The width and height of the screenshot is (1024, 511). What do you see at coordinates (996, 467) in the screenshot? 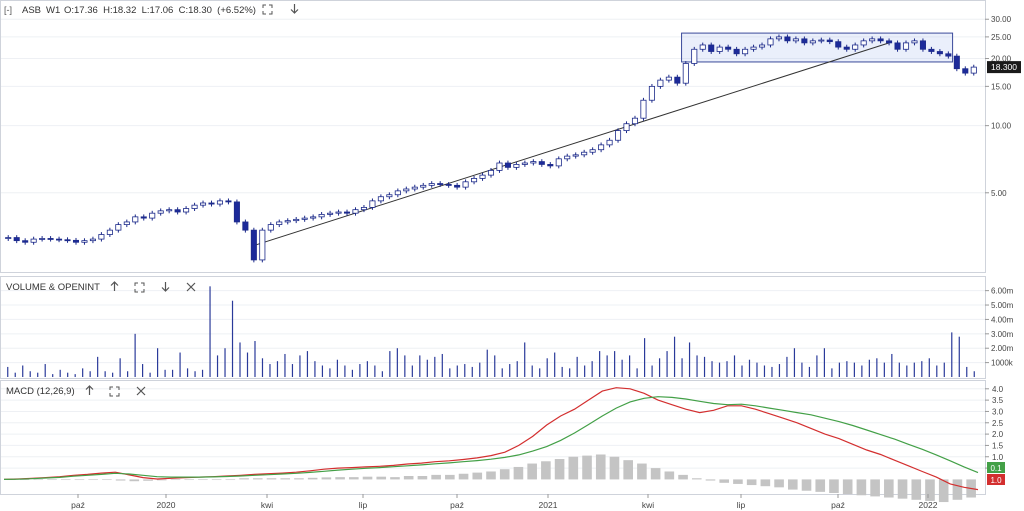
I see `macd-end-tag-bg` at bounding box center [996, 467].